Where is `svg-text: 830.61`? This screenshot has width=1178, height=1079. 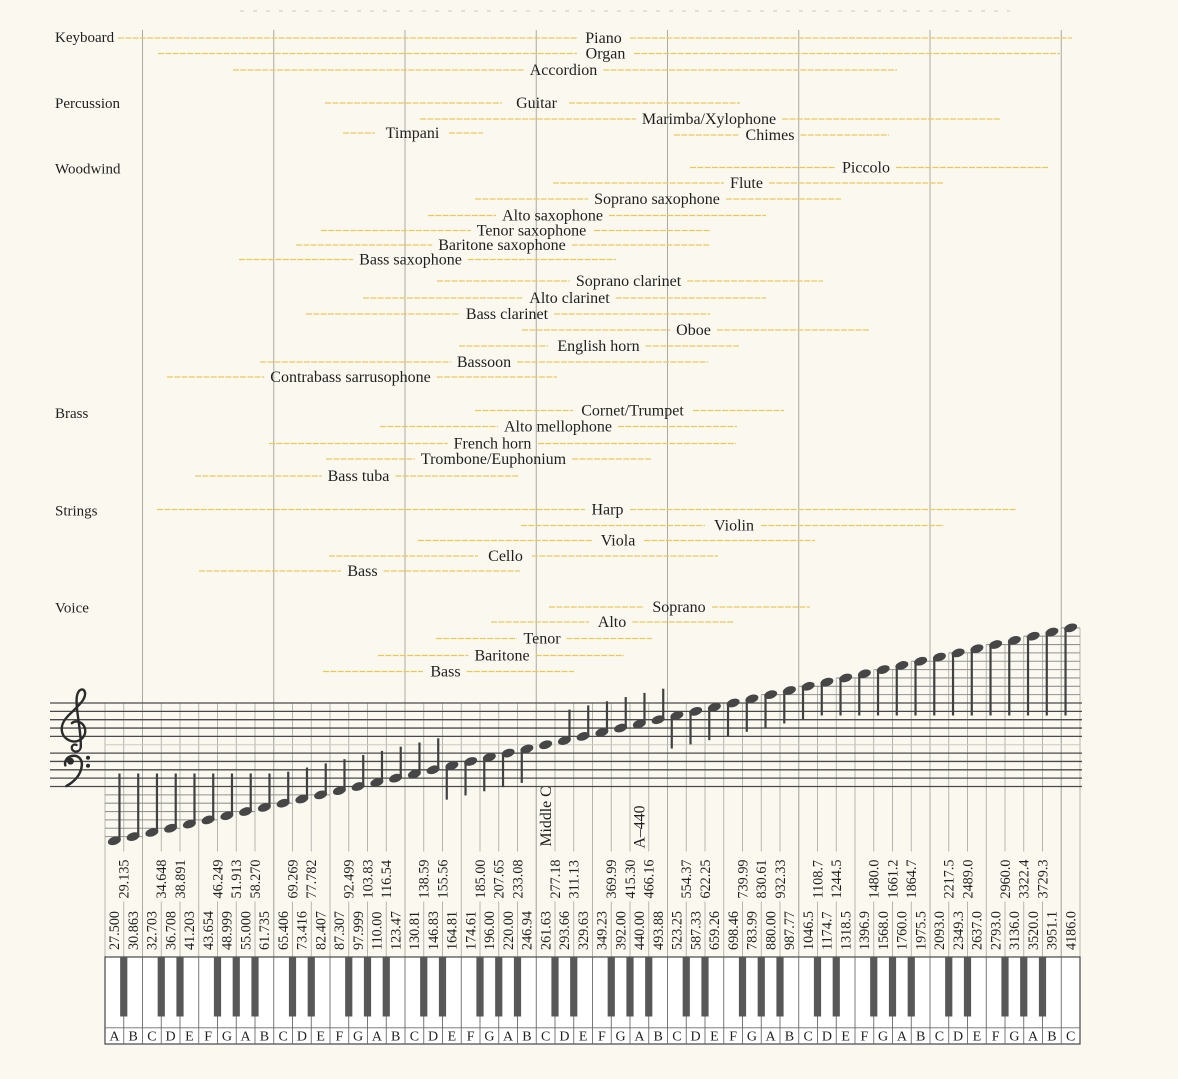
svg-text: 830.61 is located at coordinates (762, 878).